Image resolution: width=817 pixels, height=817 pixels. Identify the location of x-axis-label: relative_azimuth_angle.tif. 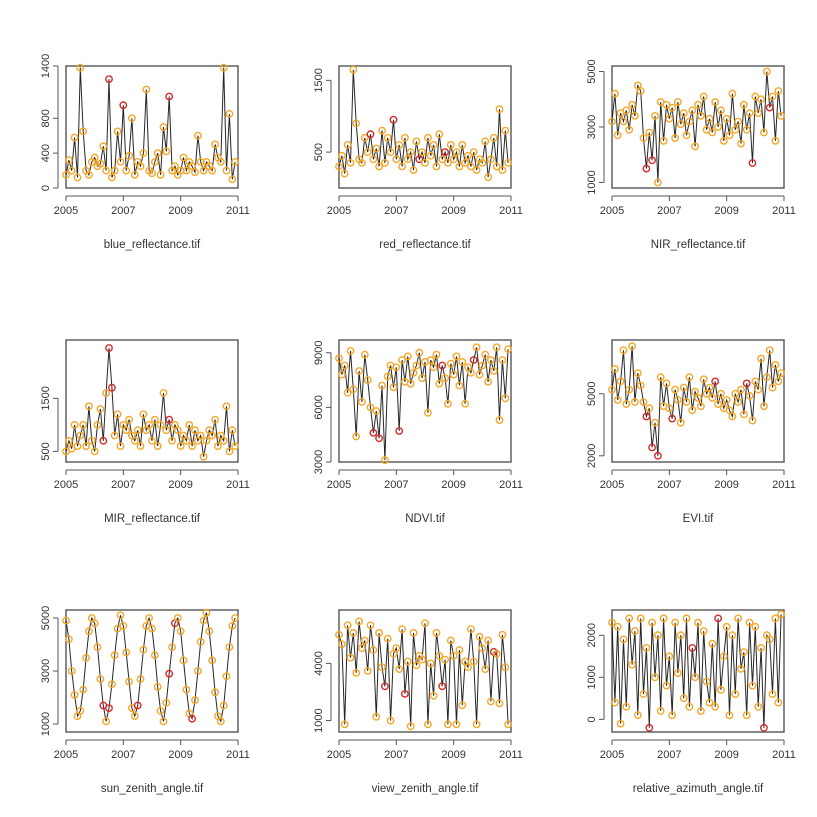
(698, 789).